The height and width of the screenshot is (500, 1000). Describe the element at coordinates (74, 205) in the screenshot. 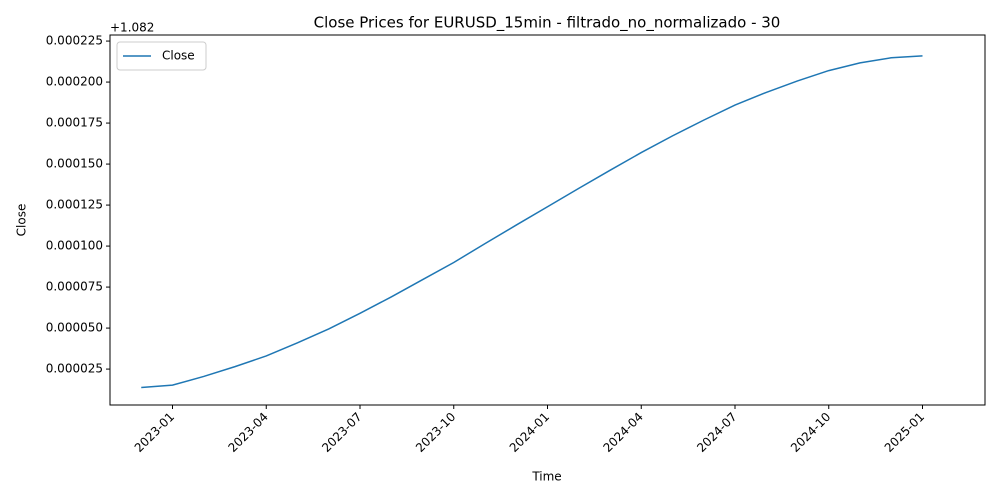

I see `y-tick-label: 0.000125` at that location.